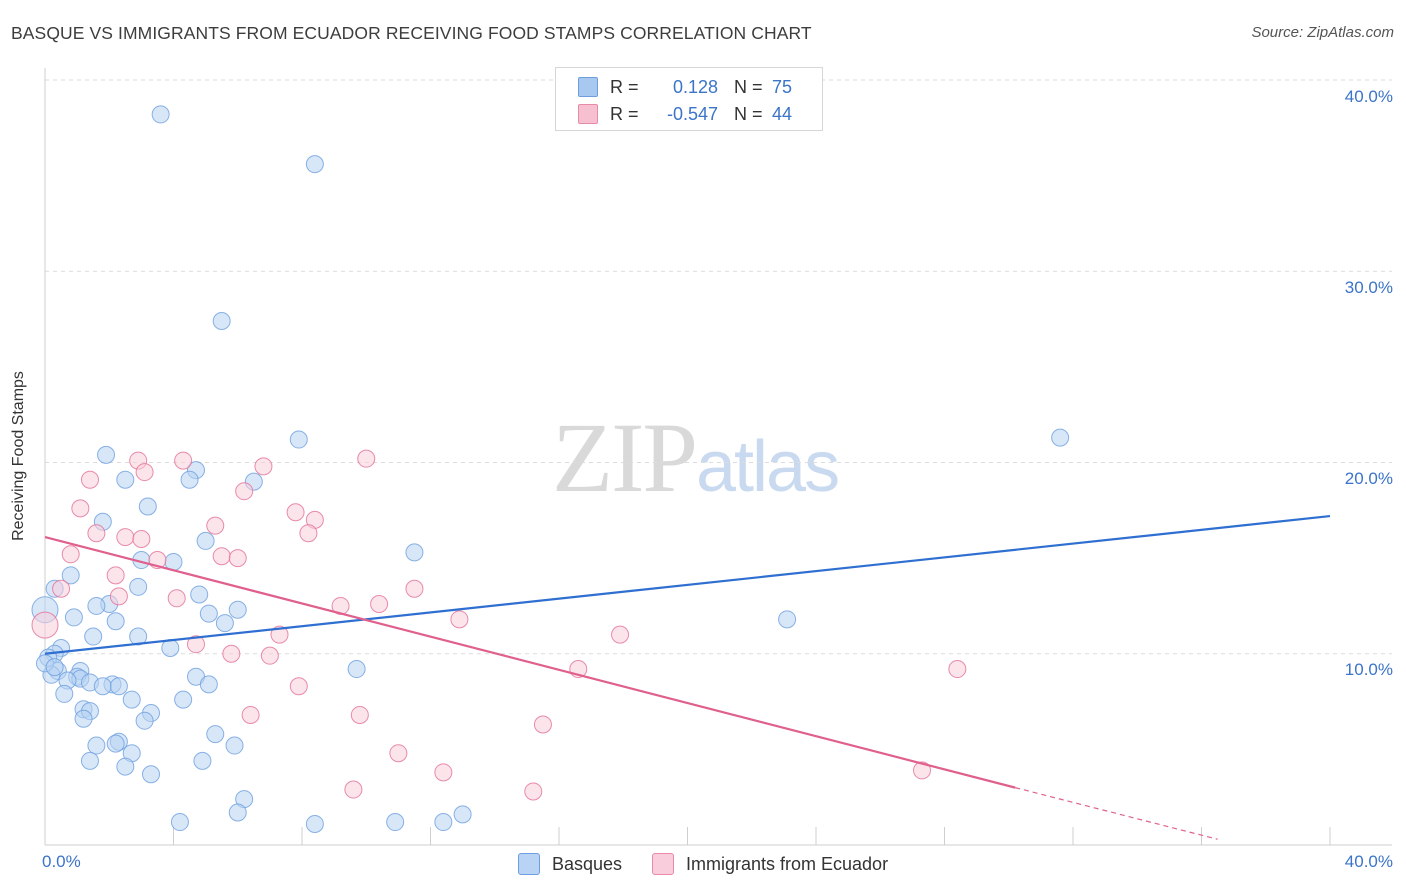 The width and height of the screenshot is (1406, 892). What do you see at coordinates (18, 456) in the screenshot?
I see `y-axis-label: Receiving Food Stamps` at bounding box center [18, 456].